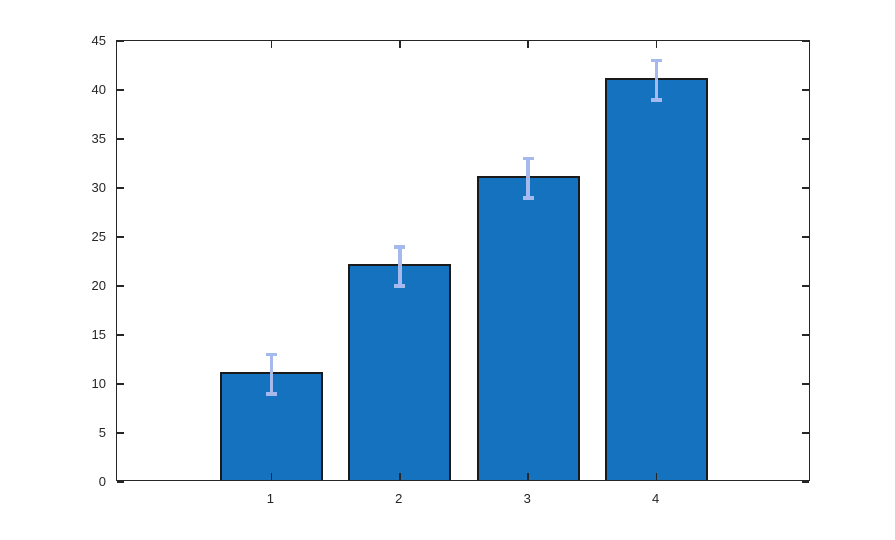 The image size is (895, 540). Describe the element at coordinates (98, 89) in the screenshot. I see `y-tick-label: 40` at that location.